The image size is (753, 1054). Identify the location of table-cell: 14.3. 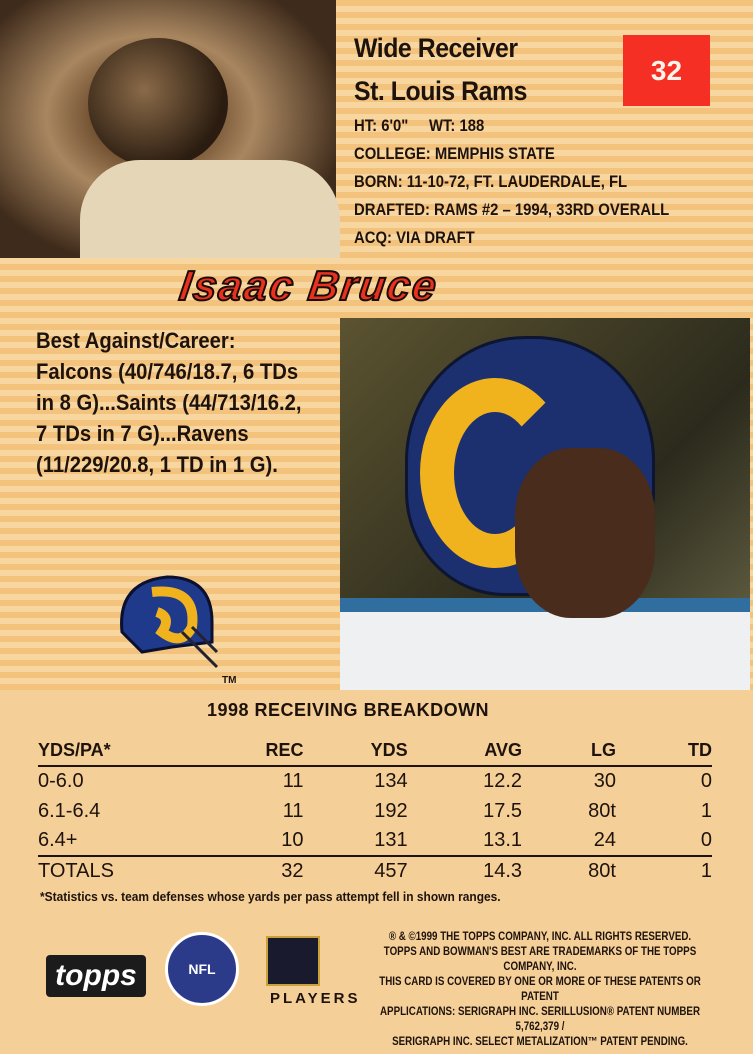
(503, 871).